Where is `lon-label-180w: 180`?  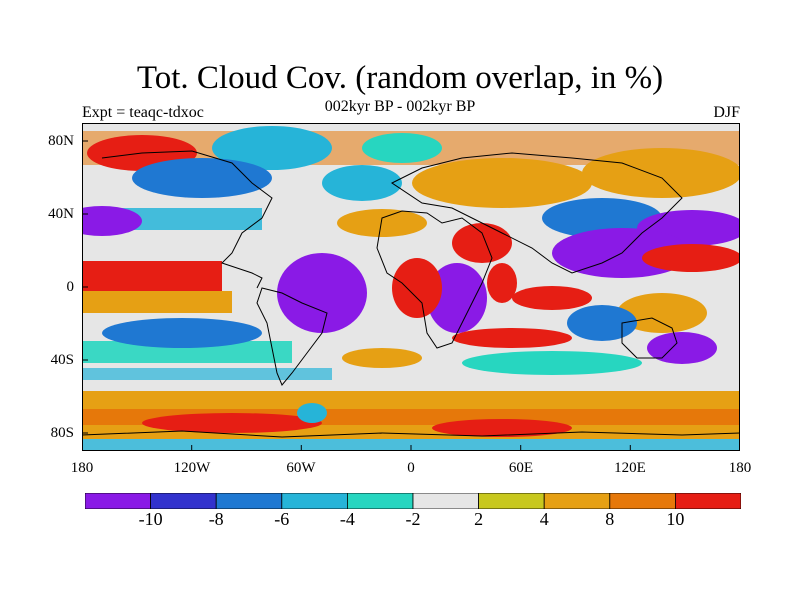
lon-label-180w: 180 is located at coordinates (82, 468).